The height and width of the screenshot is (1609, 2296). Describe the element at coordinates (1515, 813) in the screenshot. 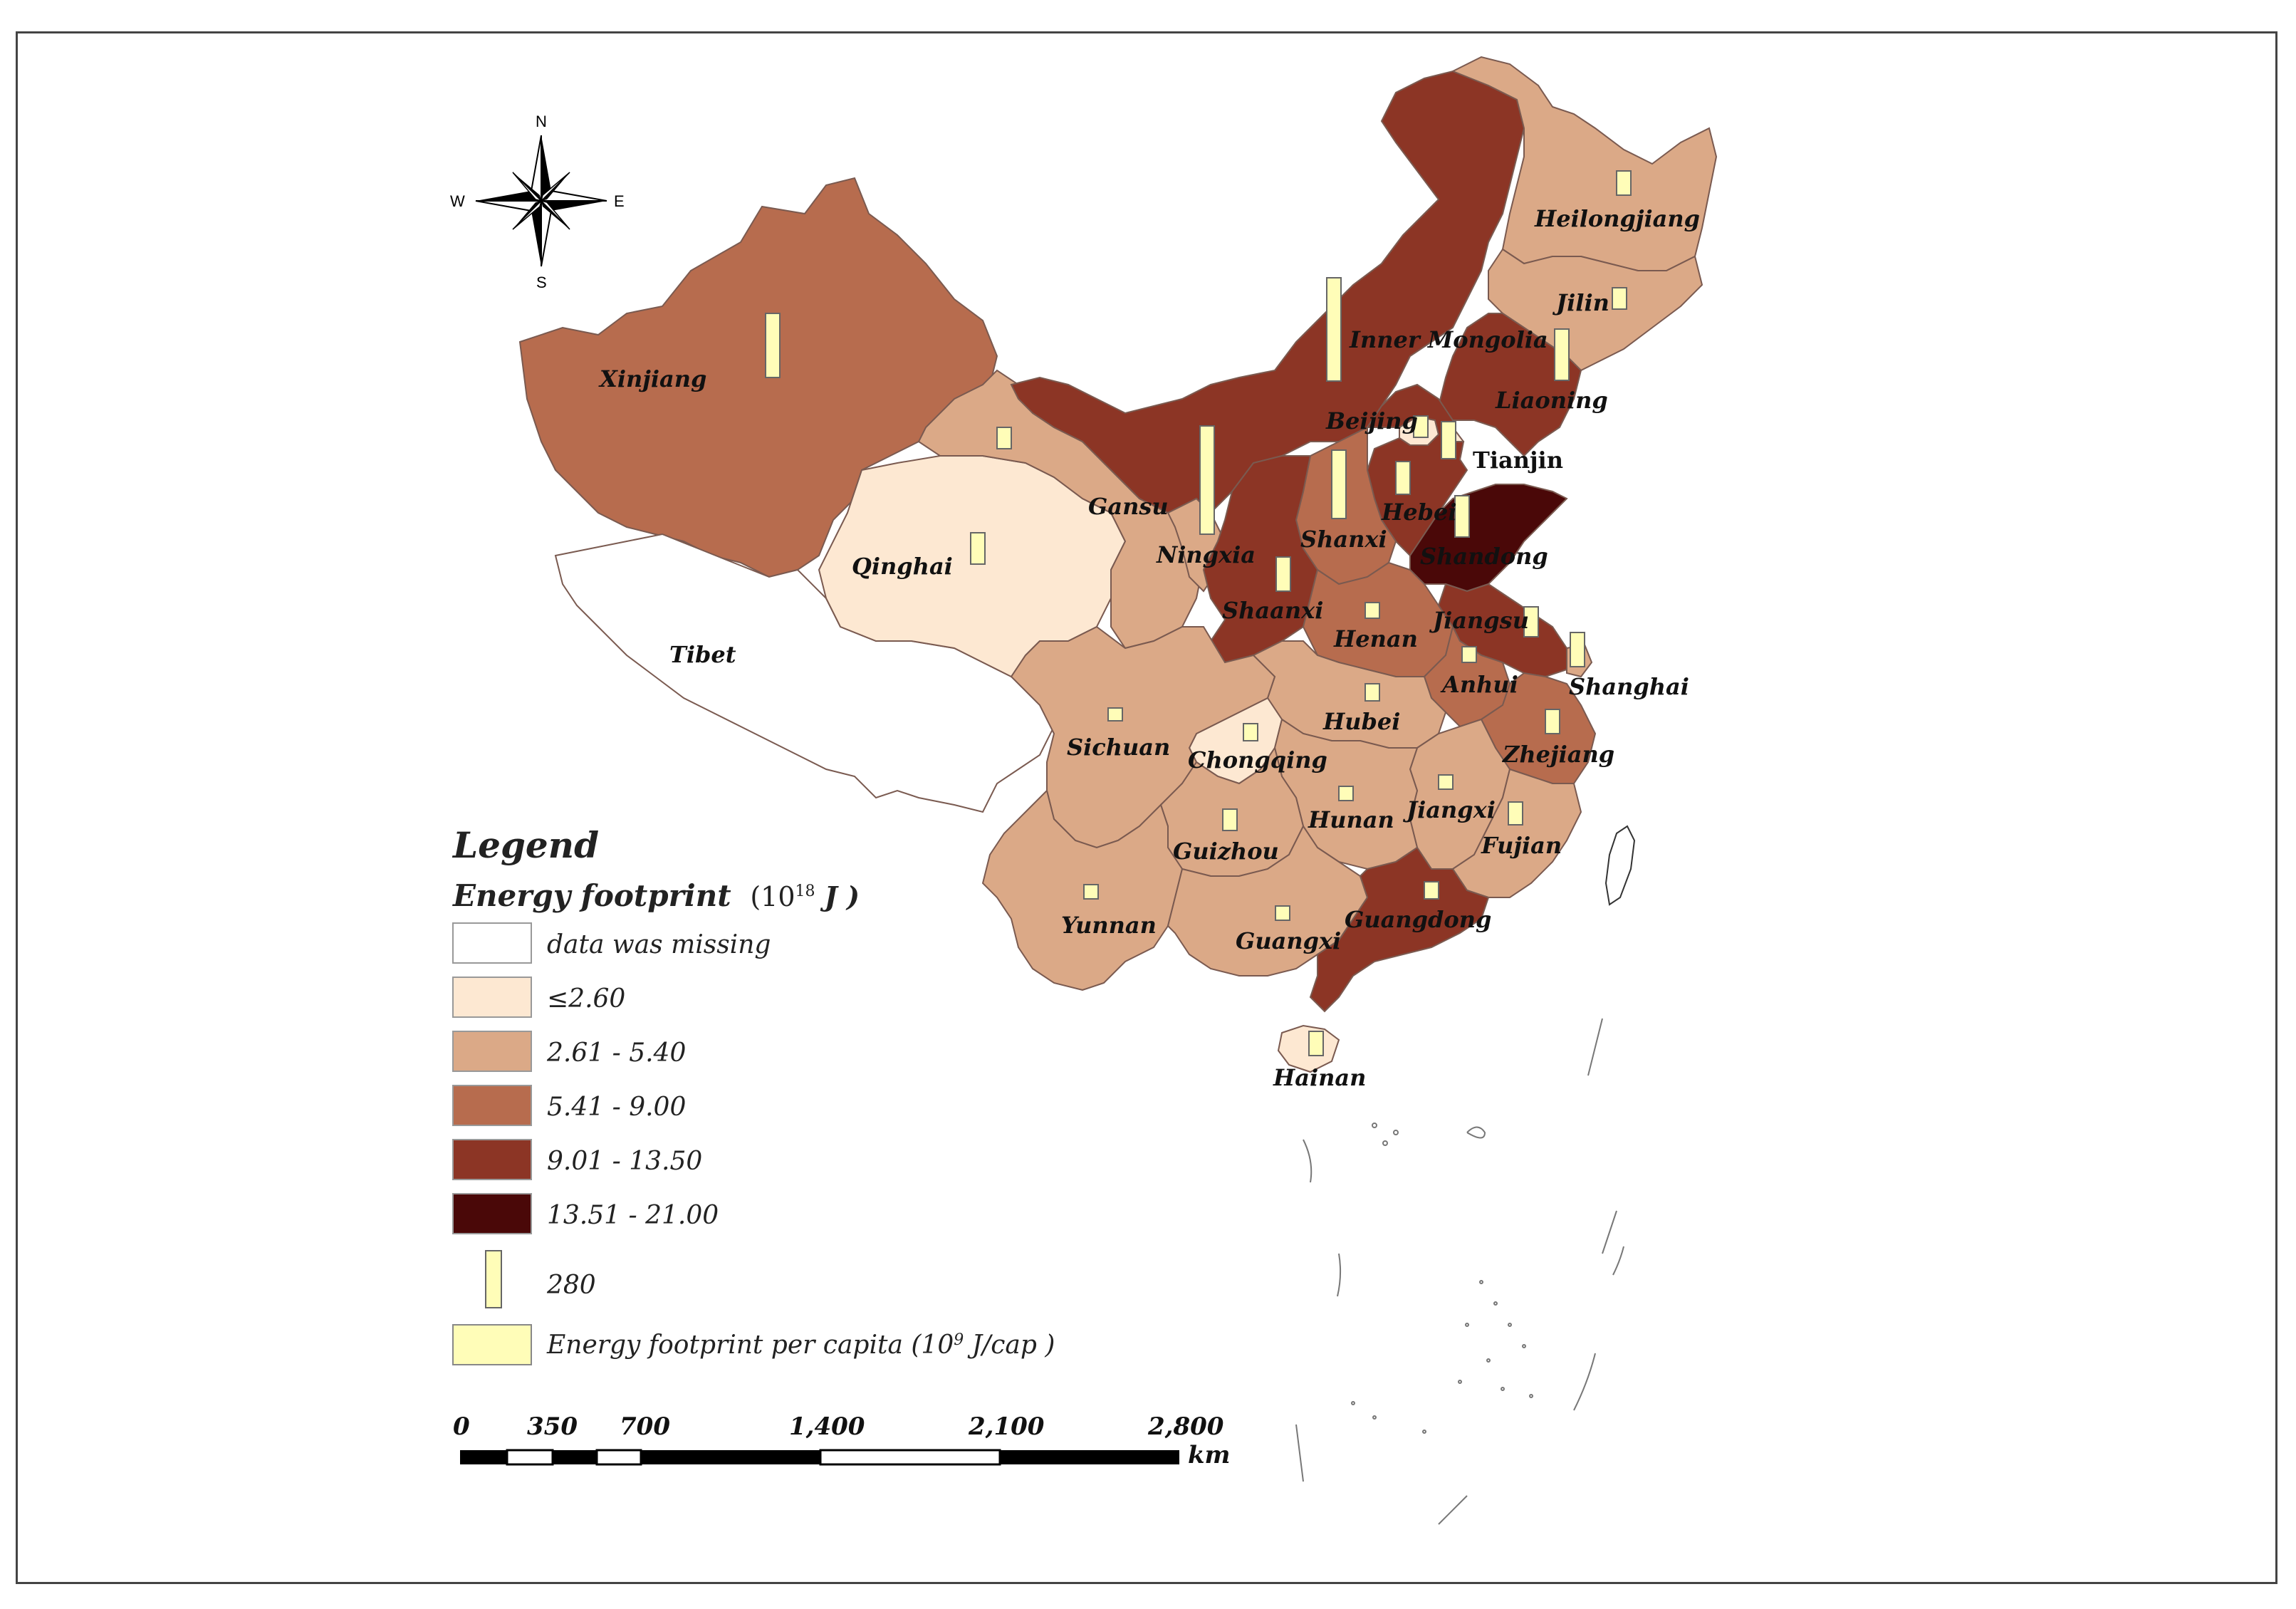

I see `bar-fujian` at that location.